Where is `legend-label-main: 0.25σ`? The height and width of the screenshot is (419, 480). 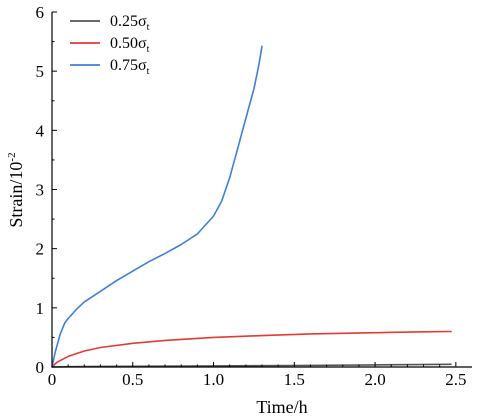
legend-label-main: 0.25σ is located at coordinates (128, 21).